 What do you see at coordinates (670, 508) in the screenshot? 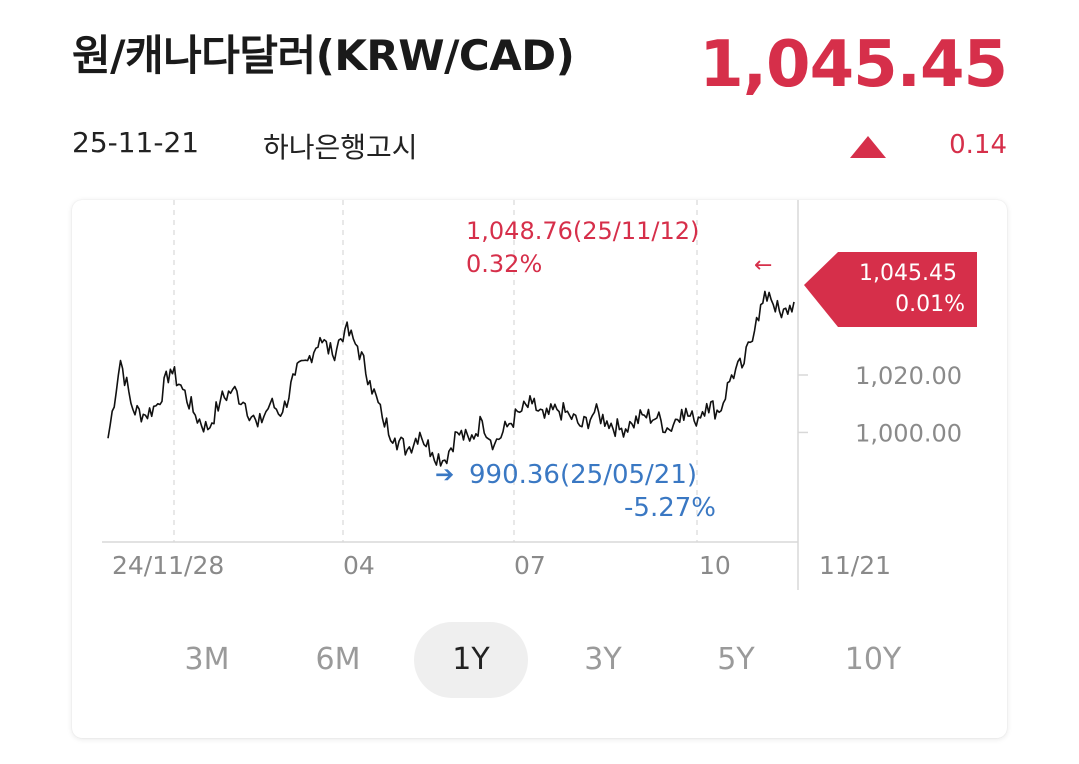
I see `min-change-pct: -5.27%` at bounding box center [670, 508].